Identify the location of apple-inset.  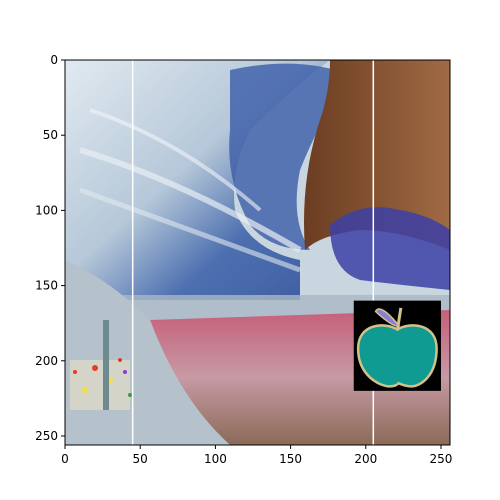
(397, 345).